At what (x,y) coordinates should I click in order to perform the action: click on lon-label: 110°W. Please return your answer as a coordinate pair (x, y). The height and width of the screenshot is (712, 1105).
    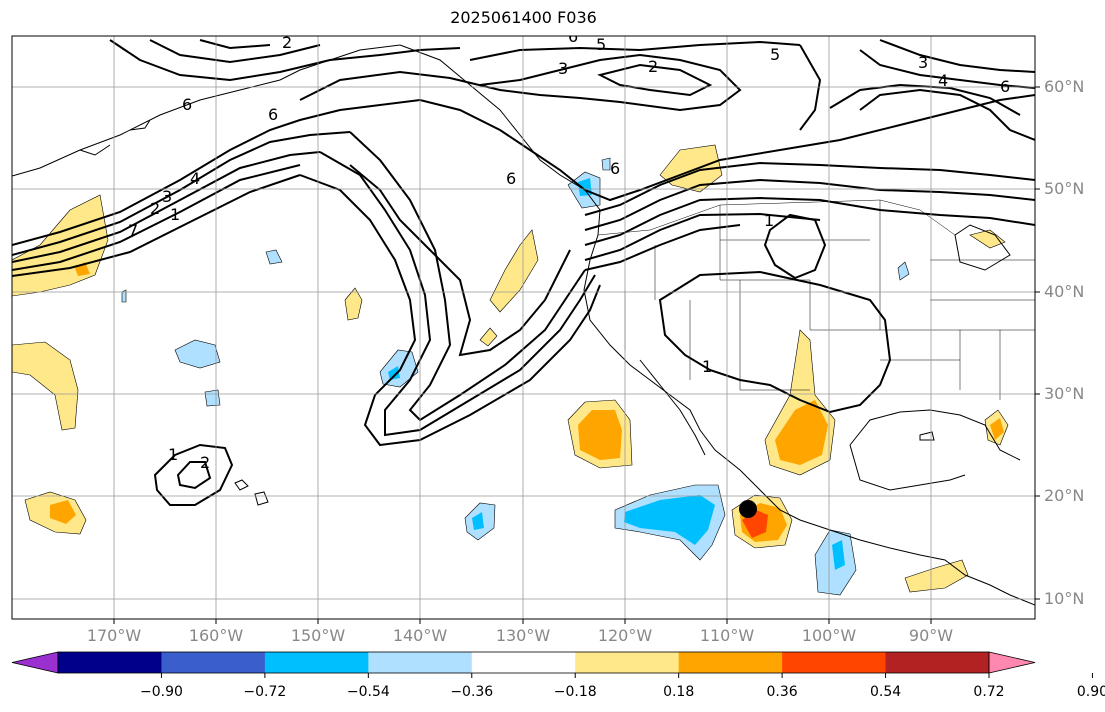
    Looking at the image, I should click on (727, 635).